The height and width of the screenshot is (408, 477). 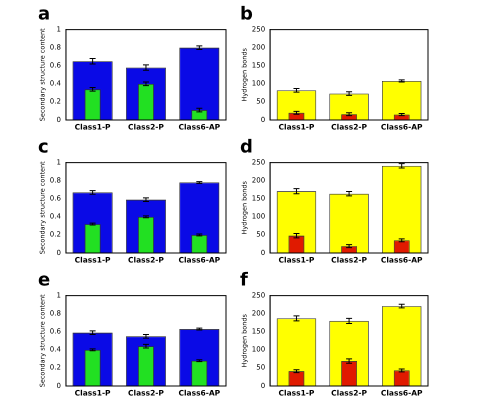 I want to click on chart-title: b, so click(x=246, y=13).